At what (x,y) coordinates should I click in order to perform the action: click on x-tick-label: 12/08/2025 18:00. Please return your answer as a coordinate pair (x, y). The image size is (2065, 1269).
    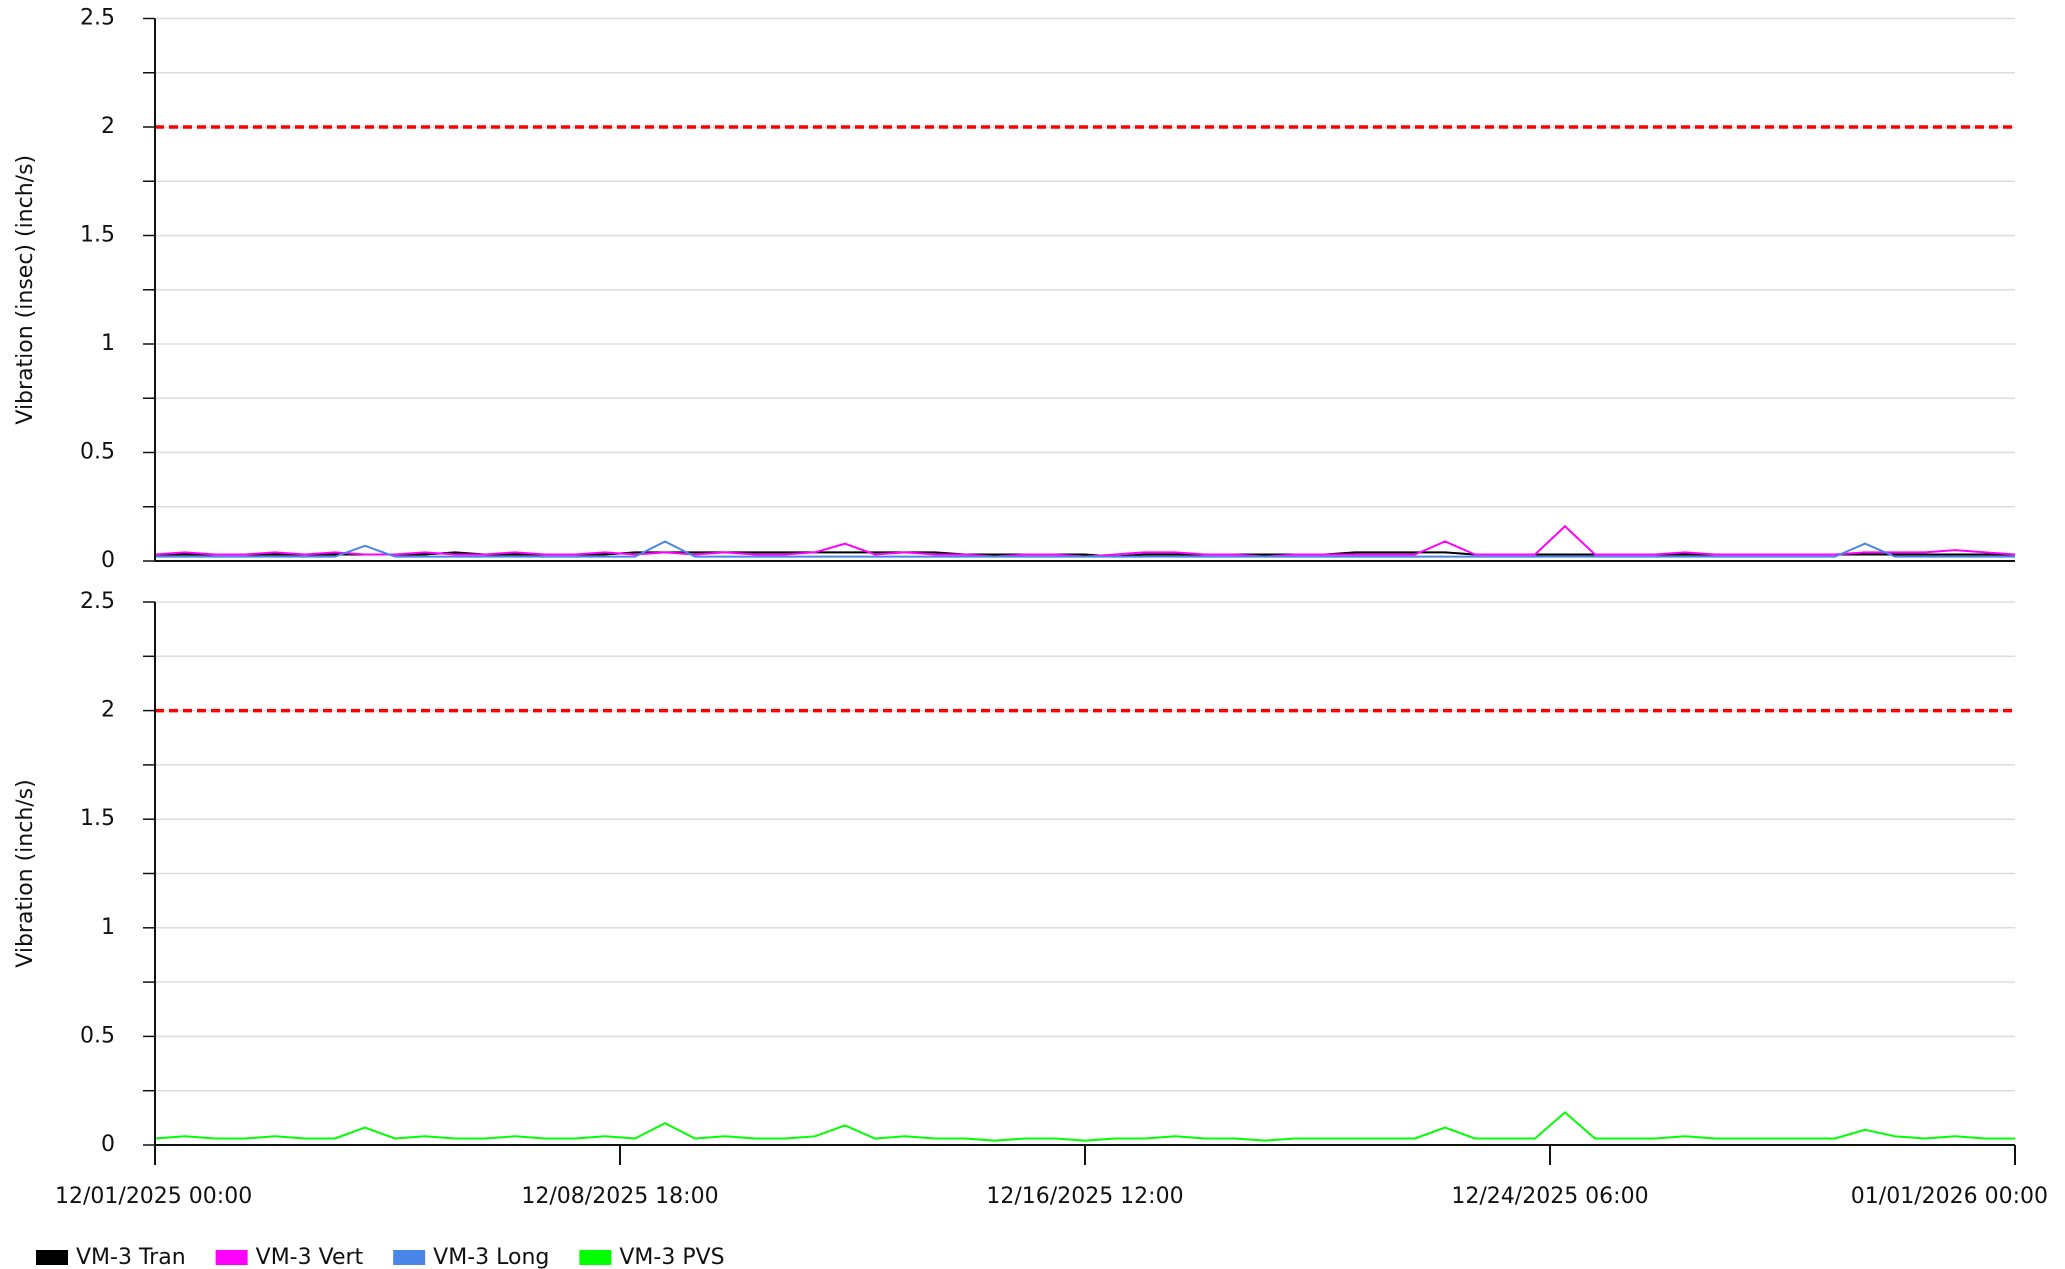
    Looking at the image, I should click on (619, 1196).